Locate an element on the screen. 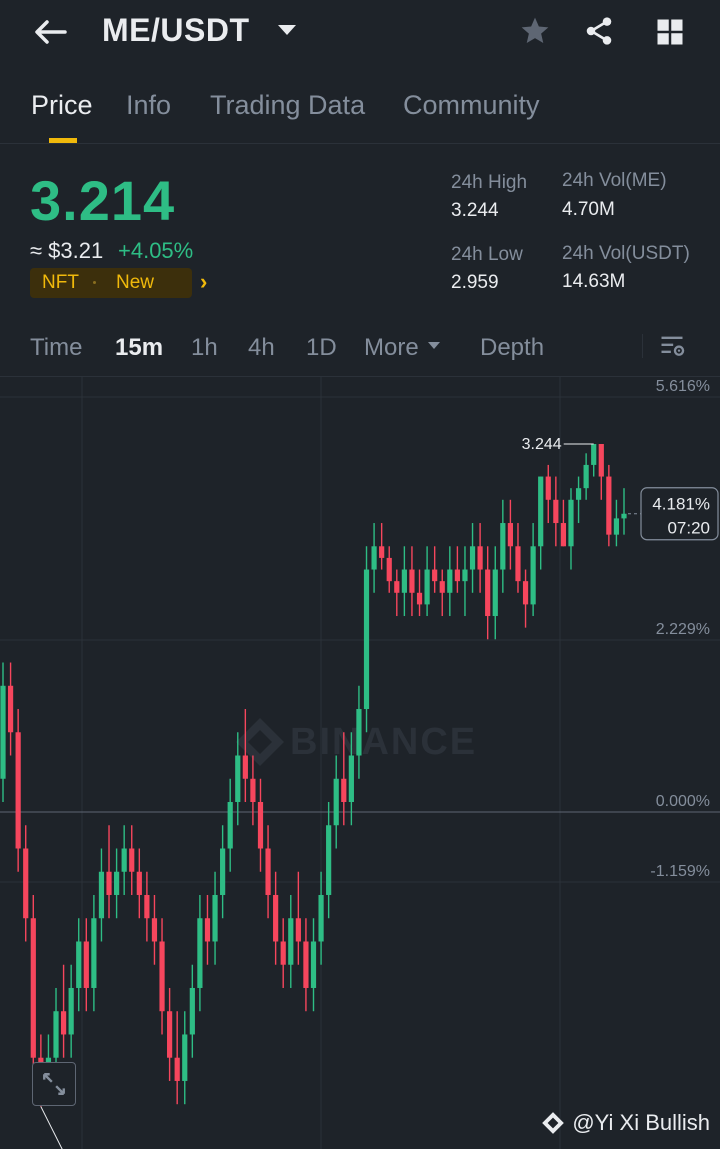 The height and width of the screenshot is (1149, 720). more-caret-icon is located at coordinates (434, 345).